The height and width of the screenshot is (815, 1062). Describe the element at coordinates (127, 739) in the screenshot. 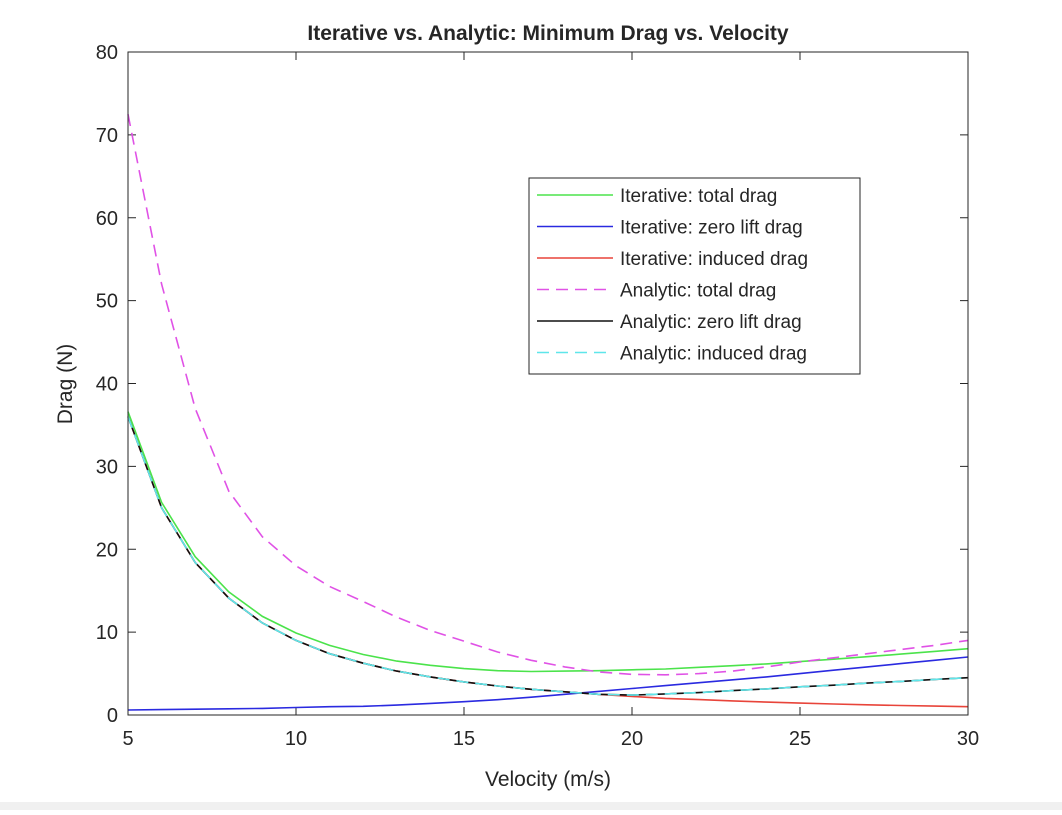

I see `x-tick-label: 5` at that location.